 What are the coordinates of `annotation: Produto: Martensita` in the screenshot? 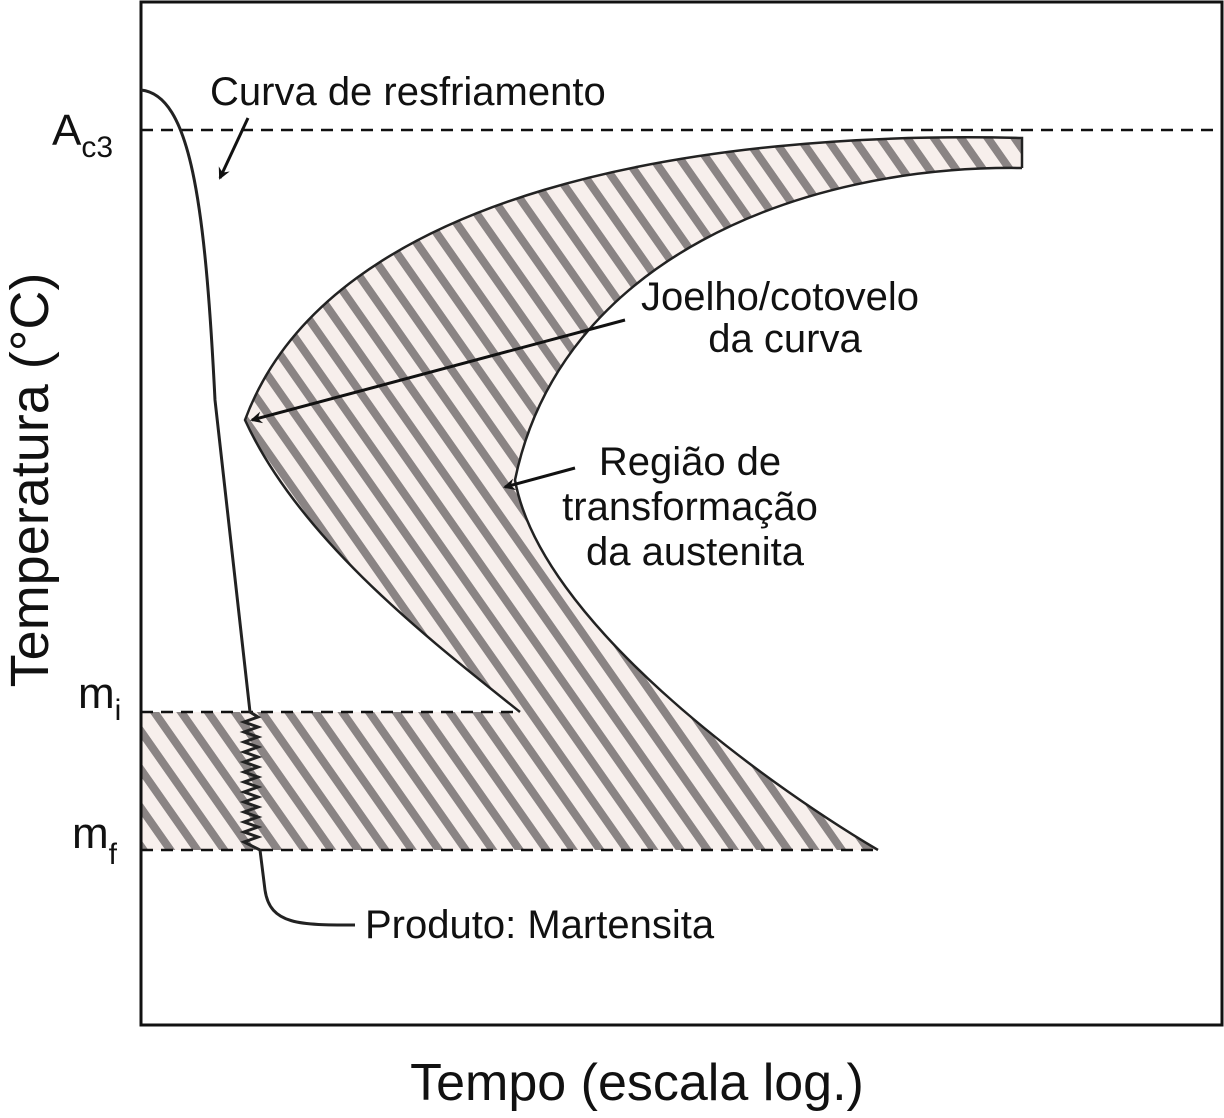 It's located at (540, 925).